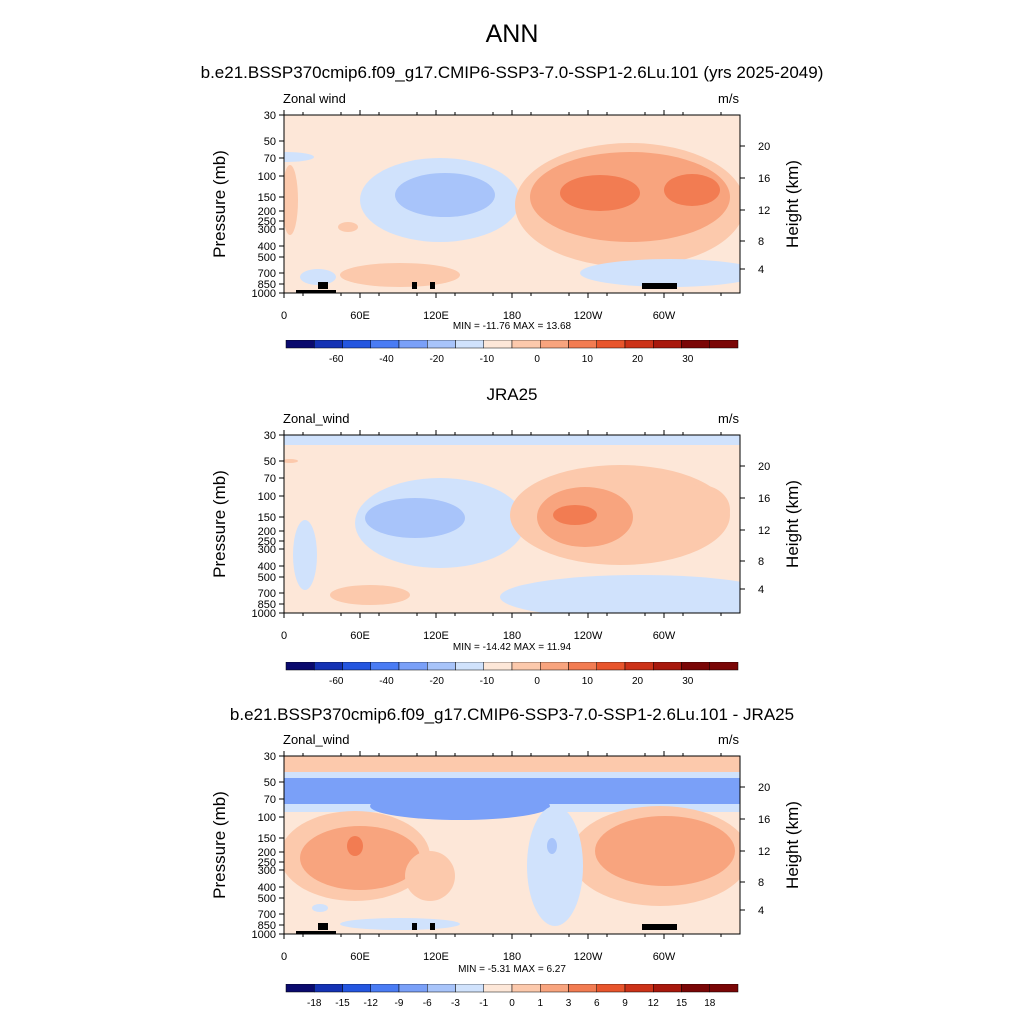  I want to click on colorbar-label: -6, so click(427, 1003).